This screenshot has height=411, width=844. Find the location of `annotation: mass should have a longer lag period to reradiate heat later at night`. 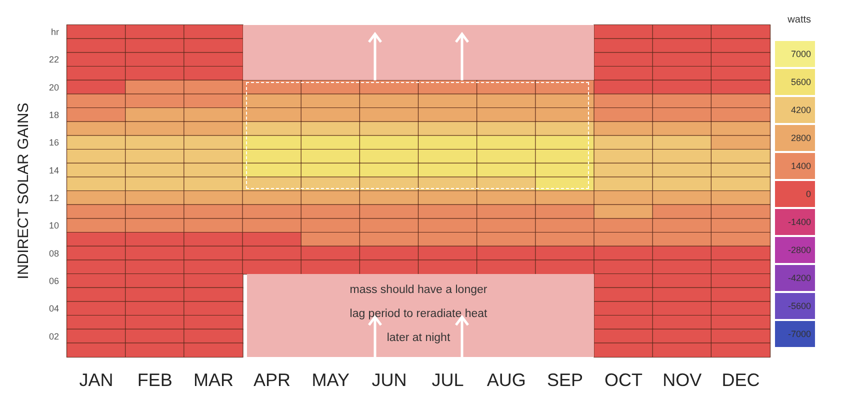

annotation: mass should have a longer lag period to reradiate heat later at night is located at coordinates (418, 314).